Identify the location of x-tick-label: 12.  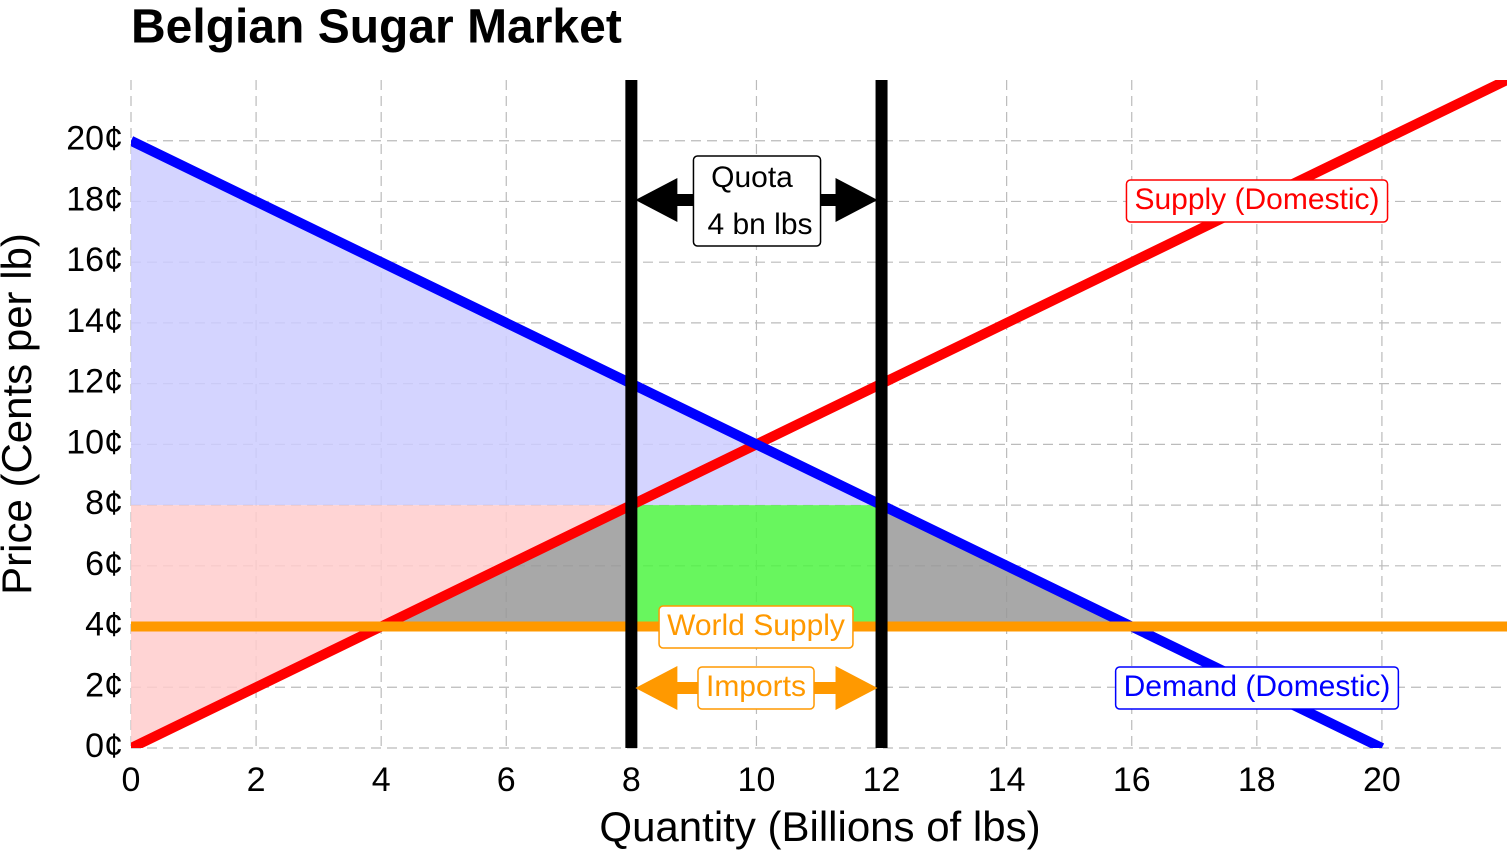
(882, 780).